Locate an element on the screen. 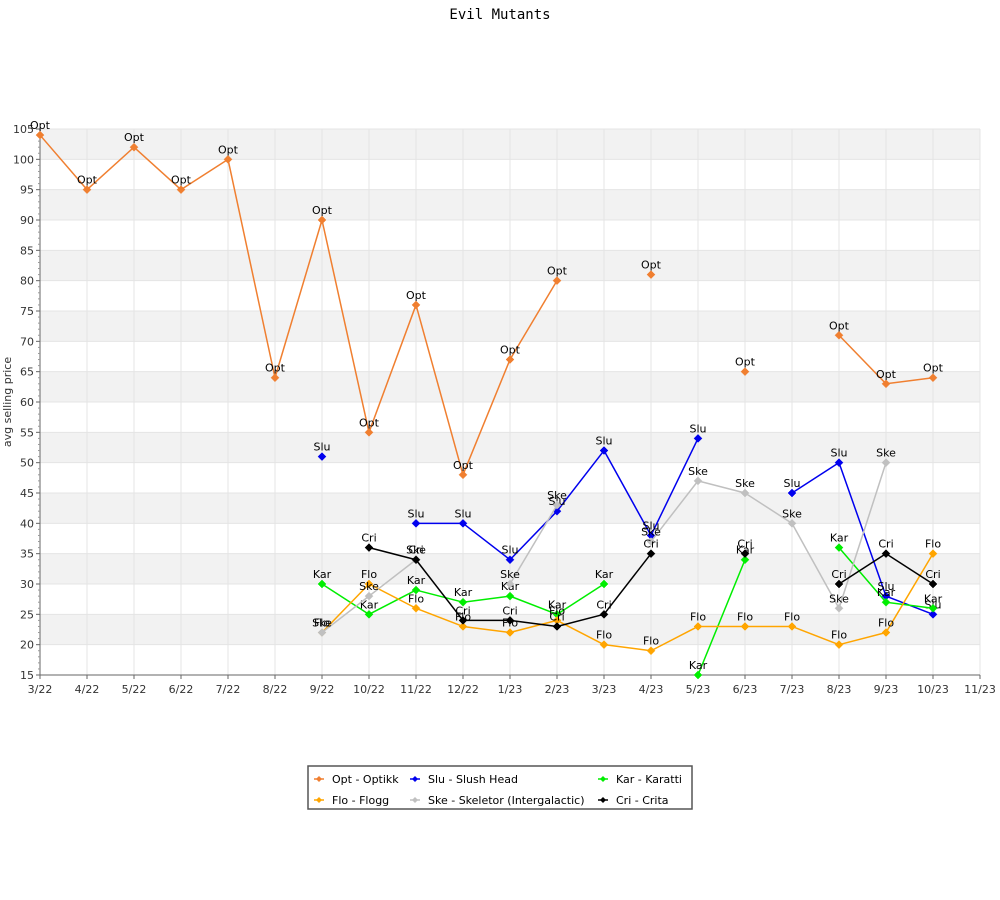 The image size is (1000, 900). legend-item: Cri - Crita is located at coordinates (633, 800).